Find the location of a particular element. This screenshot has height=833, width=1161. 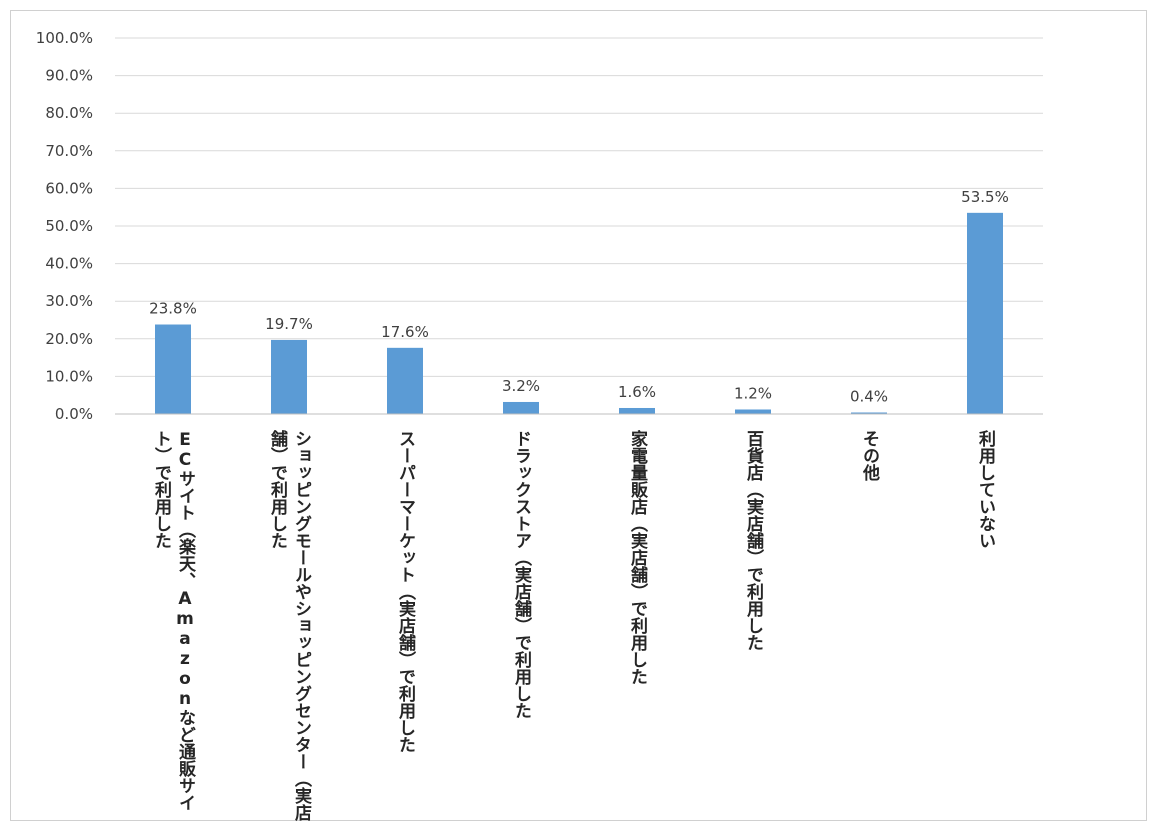

category-label: 家電量販店（実店舗）で利用した is located at coordinates (637, 557).